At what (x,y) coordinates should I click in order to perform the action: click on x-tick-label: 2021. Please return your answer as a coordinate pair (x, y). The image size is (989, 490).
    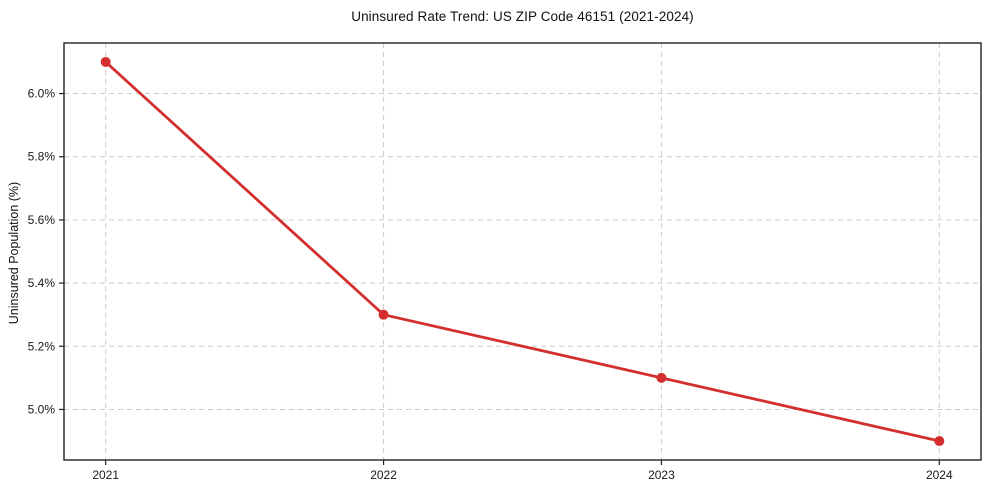
    Looking at the image, I should click on (105, 475).